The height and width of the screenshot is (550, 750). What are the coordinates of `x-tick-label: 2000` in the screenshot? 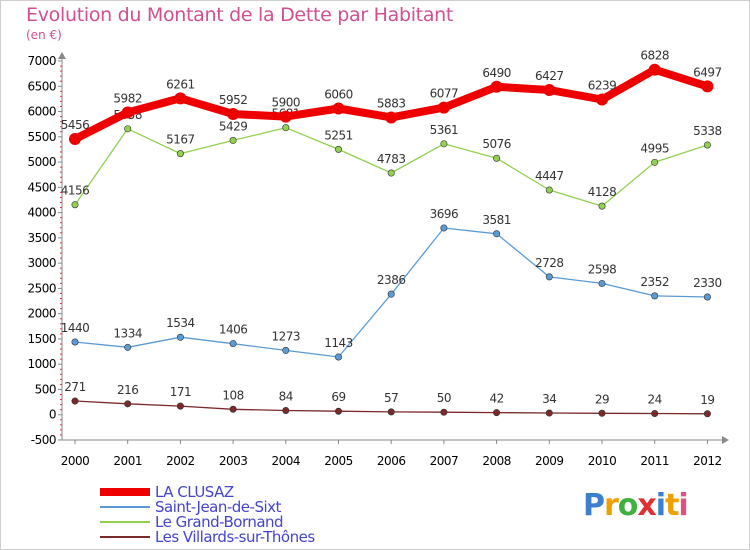 It's located at (75, 461).